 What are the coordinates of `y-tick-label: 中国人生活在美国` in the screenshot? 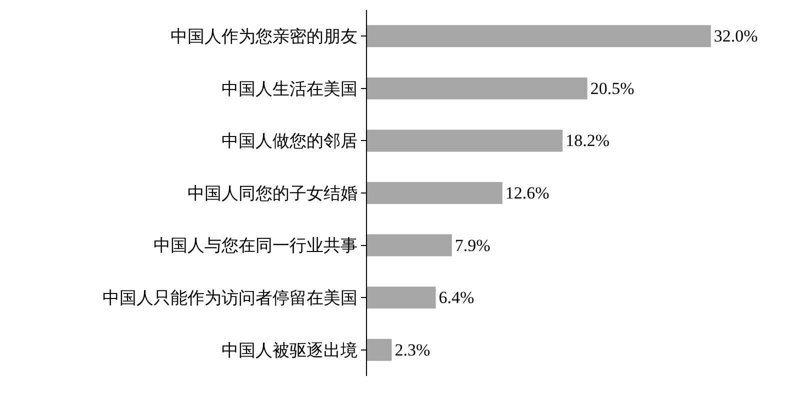 It's located at (290, 88).